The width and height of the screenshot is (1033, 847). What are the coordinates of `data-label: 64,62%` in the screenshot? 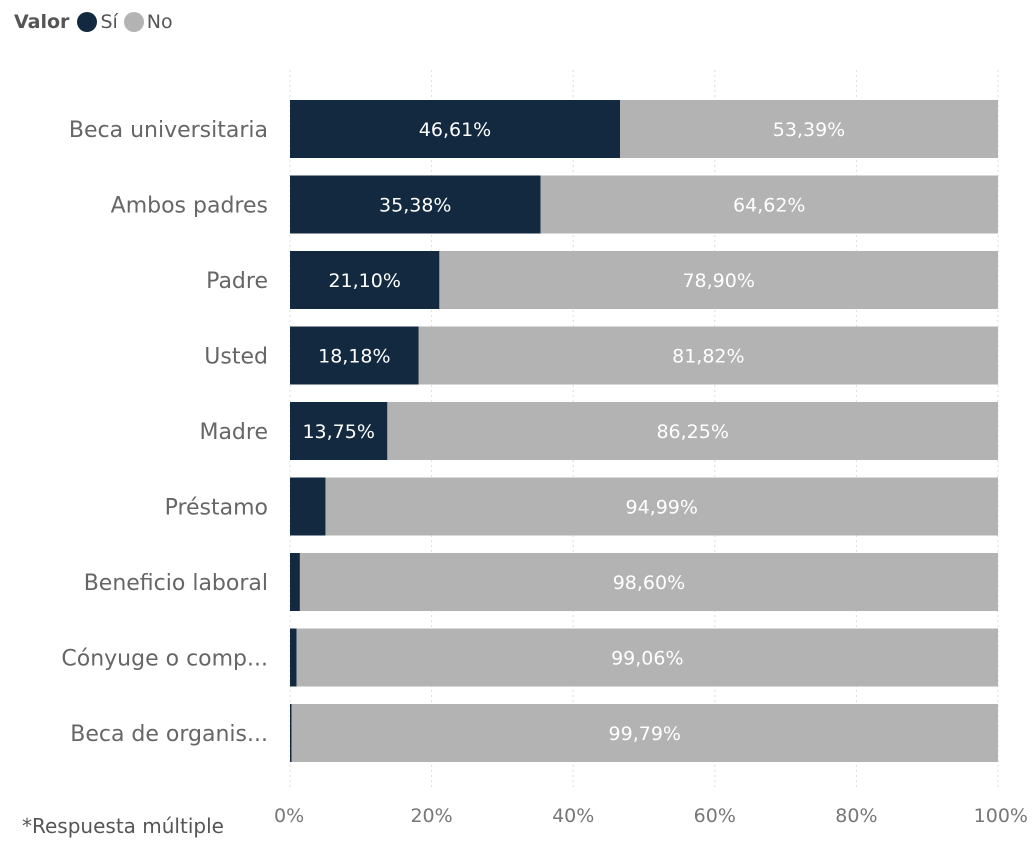 It's located at (769, 206).